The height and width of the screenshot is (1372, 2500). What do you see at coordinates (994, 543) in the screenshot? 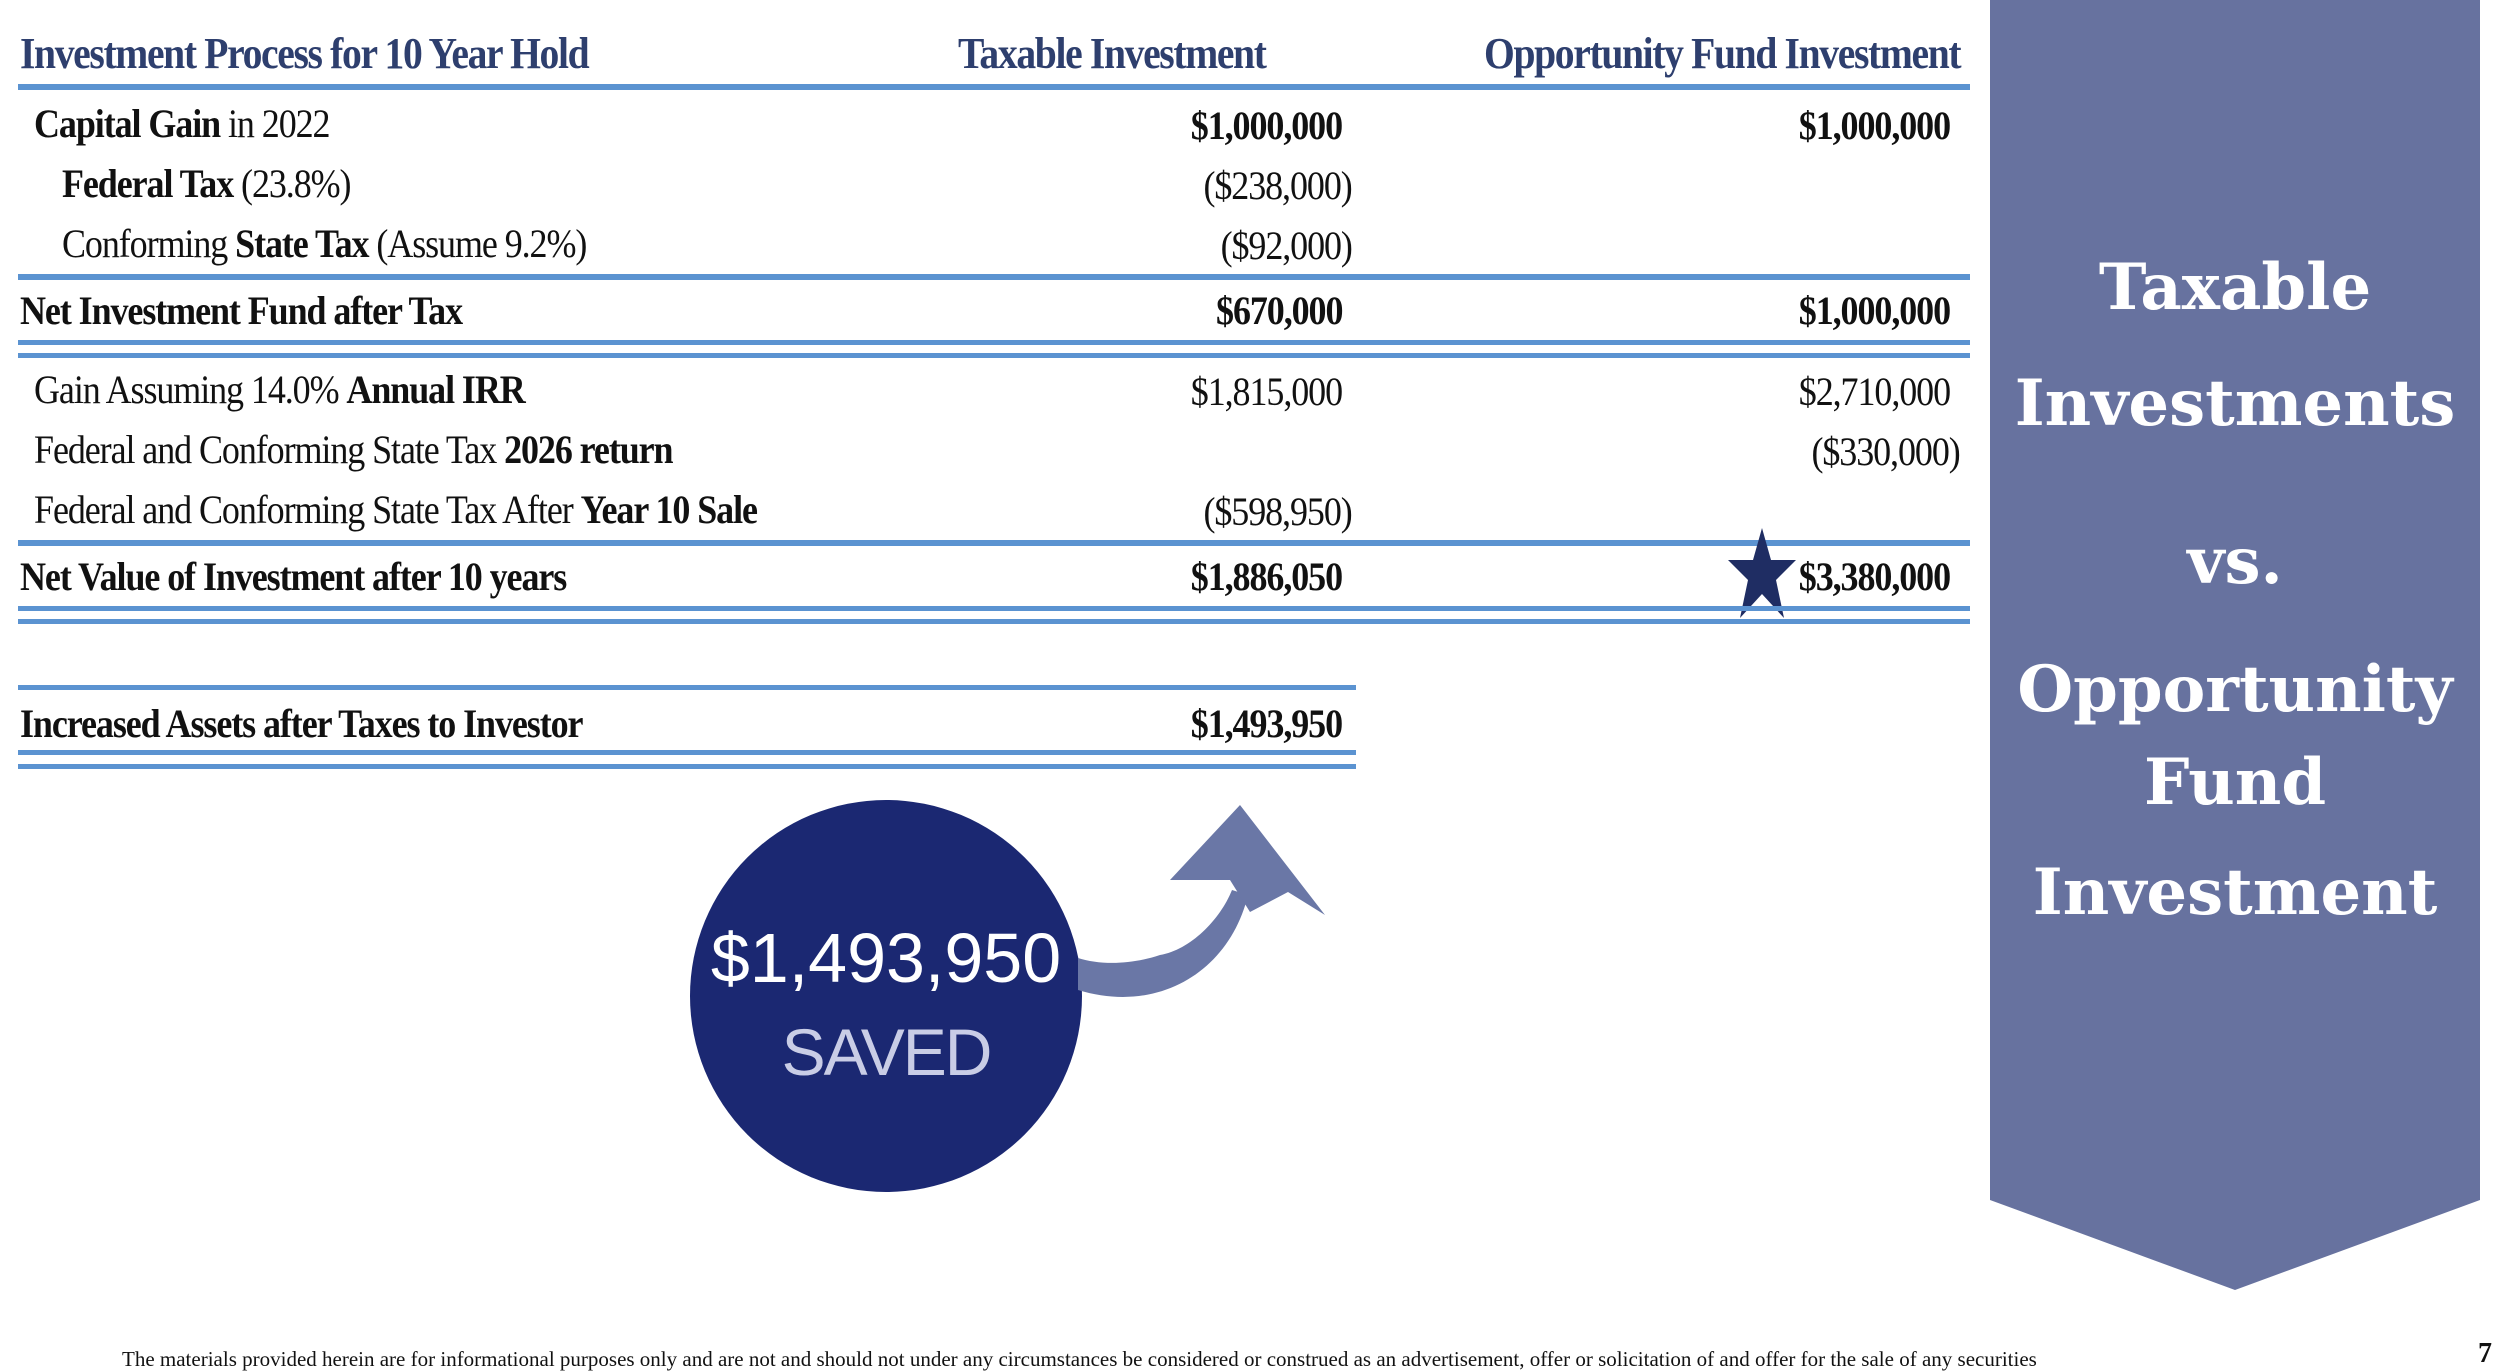
I see `rule-net-value-top` at bounding box center [994, 543].